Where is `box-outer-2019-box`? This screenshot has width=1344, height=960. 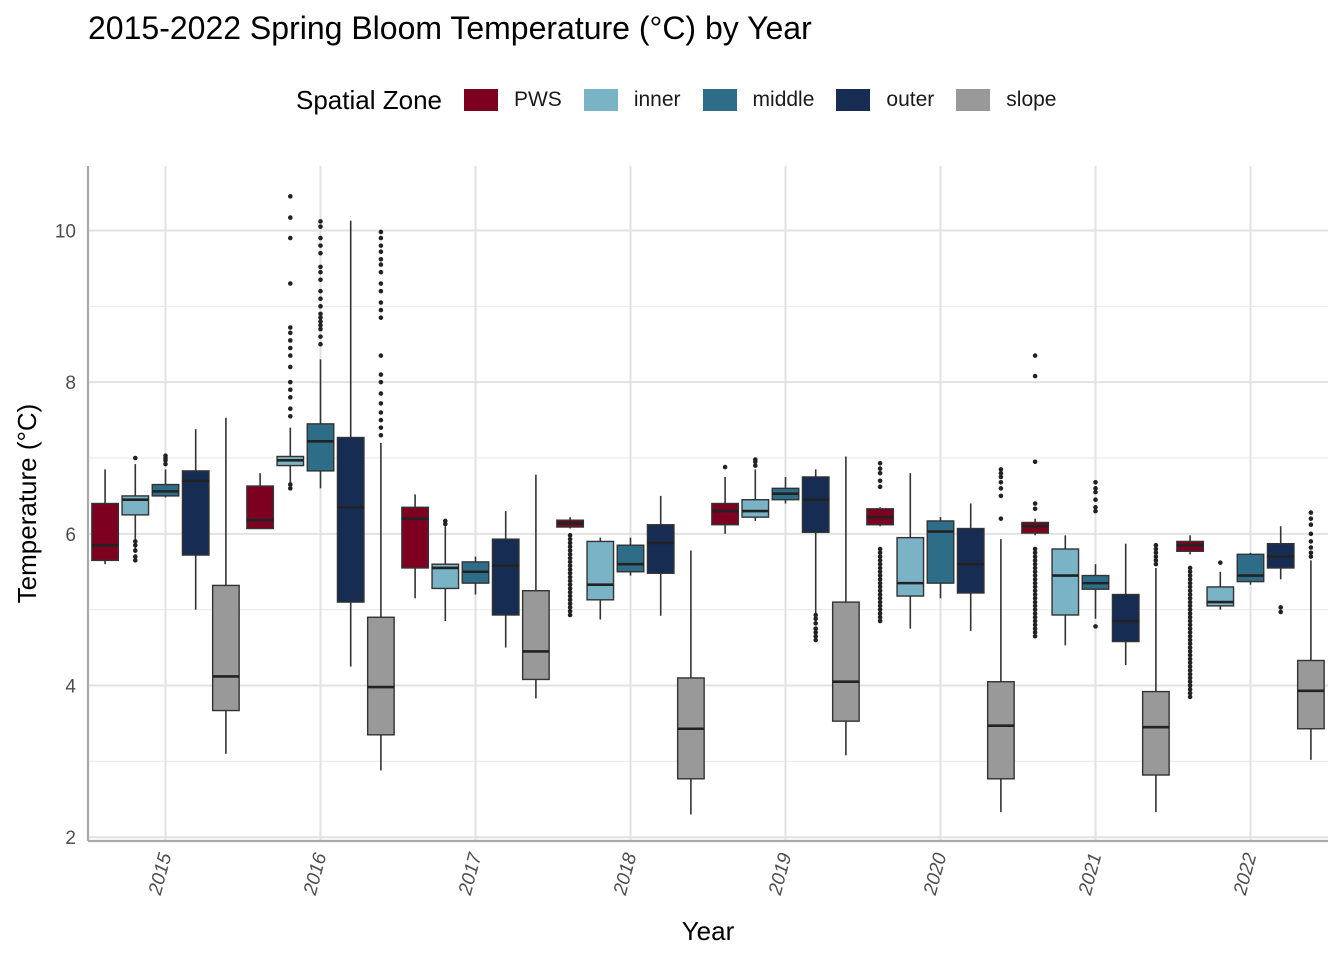 box-outer-2019-box is located at coordinates (815, 505).